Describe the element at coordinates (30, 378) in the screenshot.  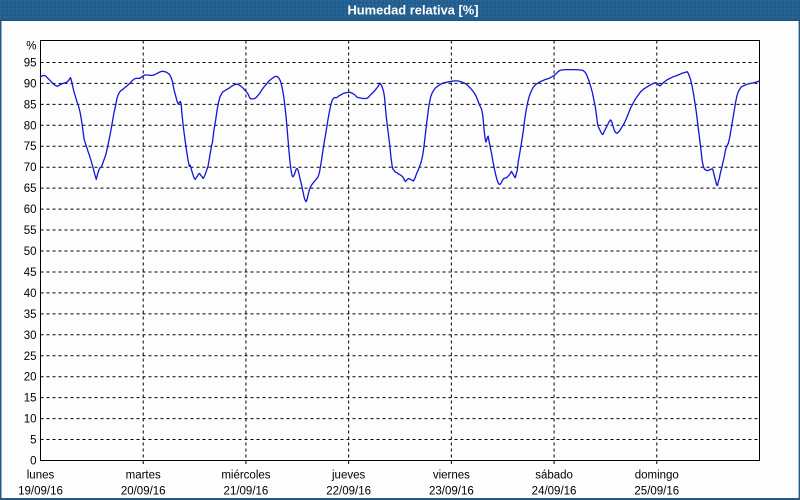
I see `svg-text: 20` at that location.